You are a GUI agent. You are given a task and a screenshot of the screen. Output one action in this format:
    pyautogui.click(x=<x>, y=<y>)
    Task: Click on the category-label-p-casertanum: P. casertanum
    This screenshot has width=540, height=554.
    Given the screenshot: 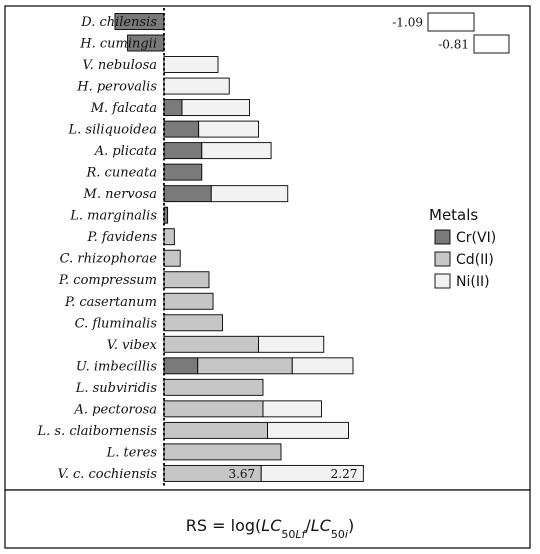 What is the action you would take?
    pyautogui.click(x=110, y=302)
    